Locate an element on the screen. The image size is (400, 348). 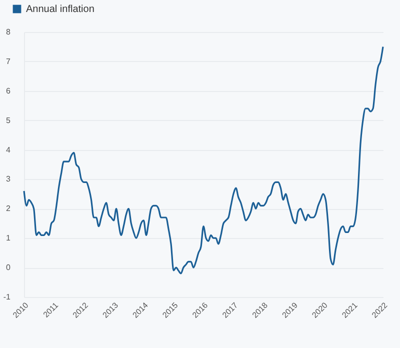
legend-label: Annual inflation is located at coordinates (60, 9).